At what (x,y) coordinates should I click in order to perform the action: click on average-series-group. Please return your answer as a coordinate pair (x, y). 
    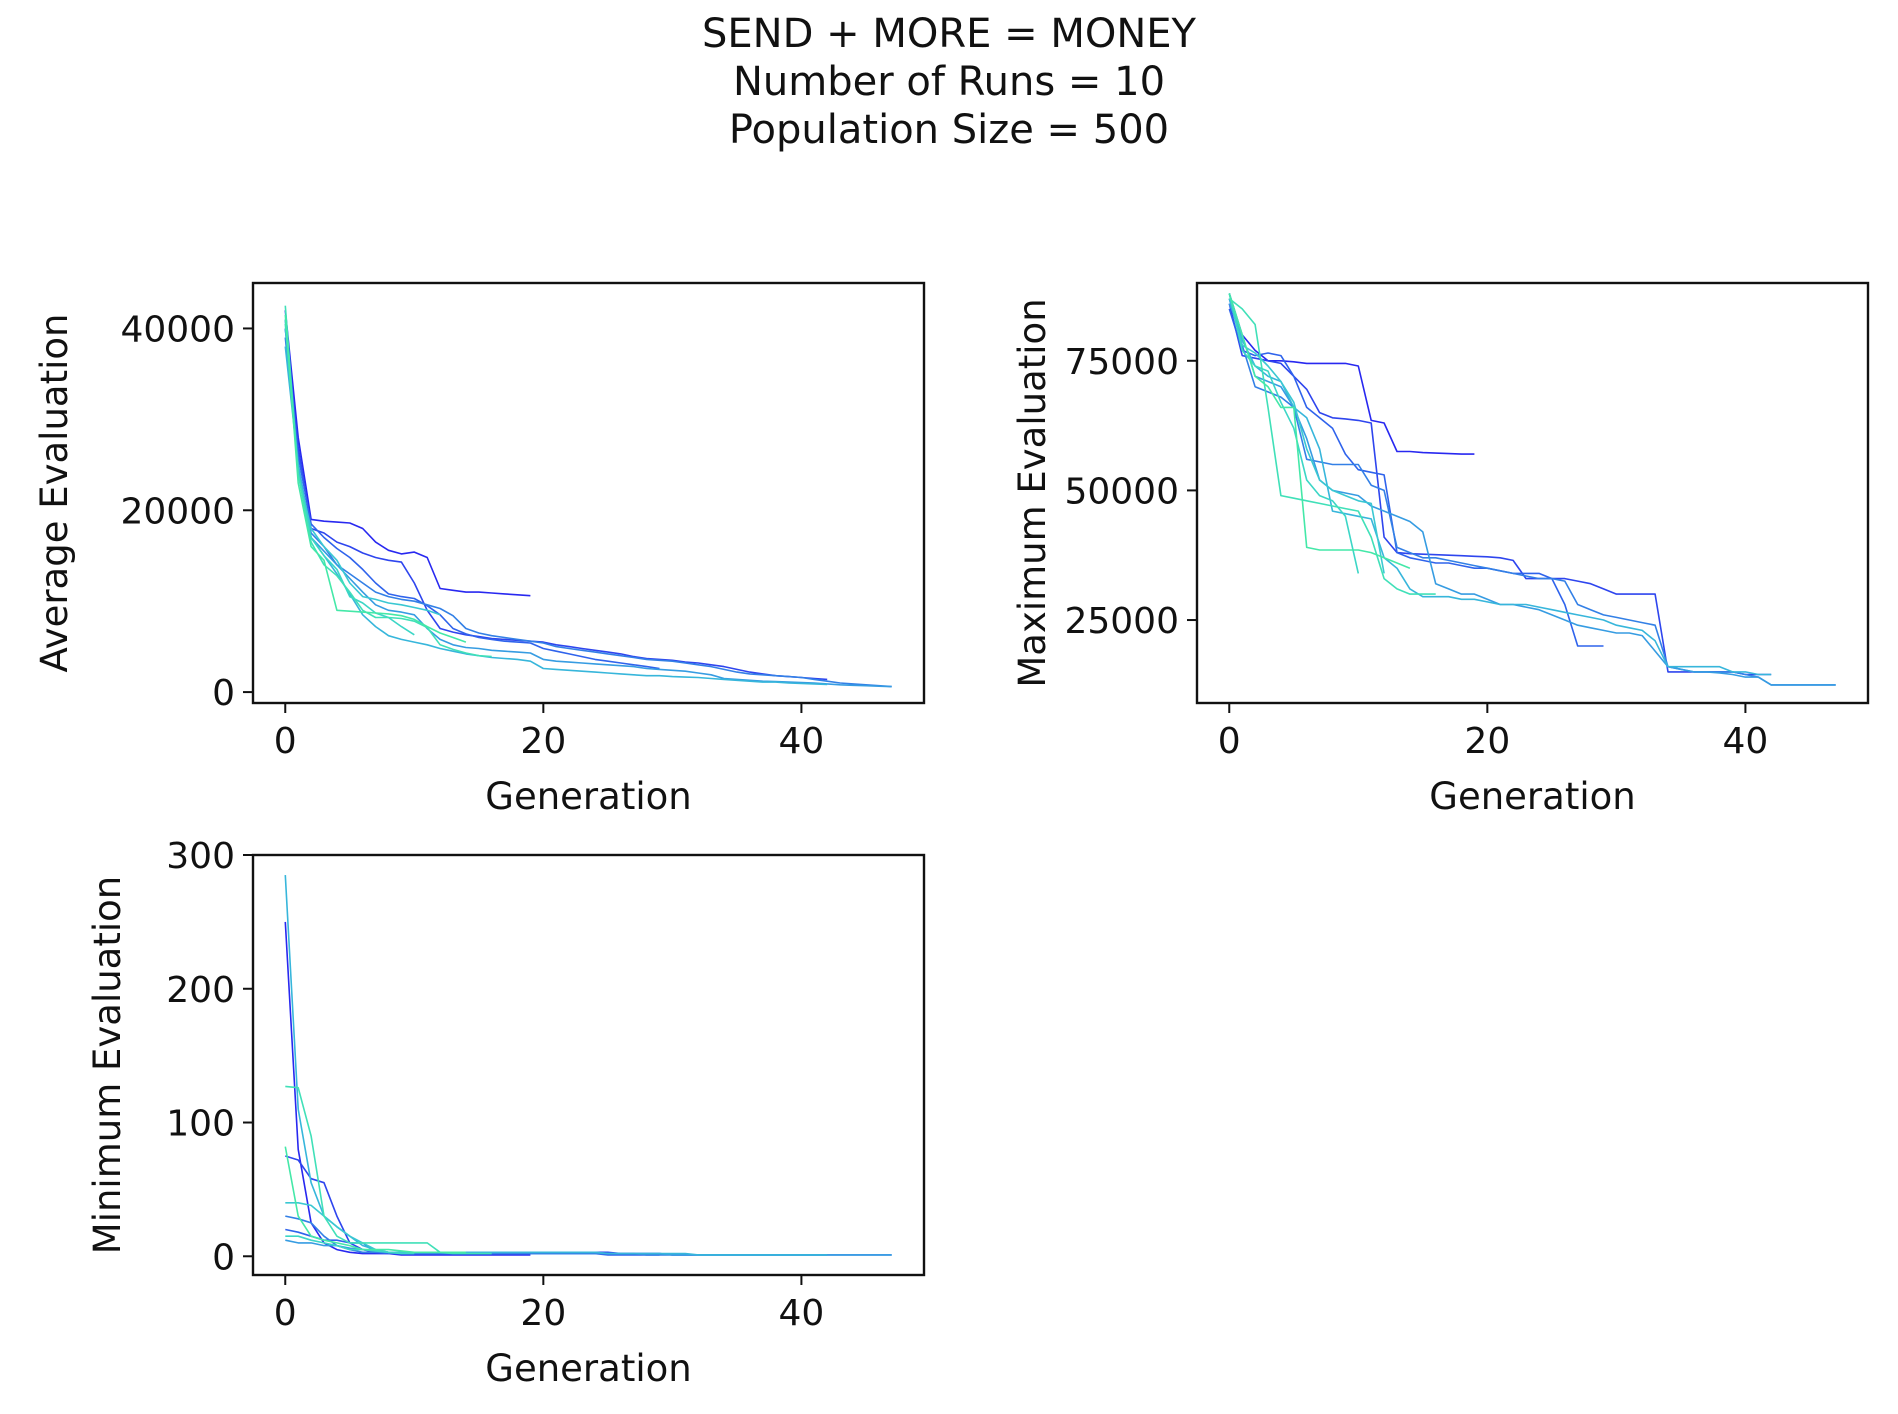
    Looking at the image, I should click on (588, 496).